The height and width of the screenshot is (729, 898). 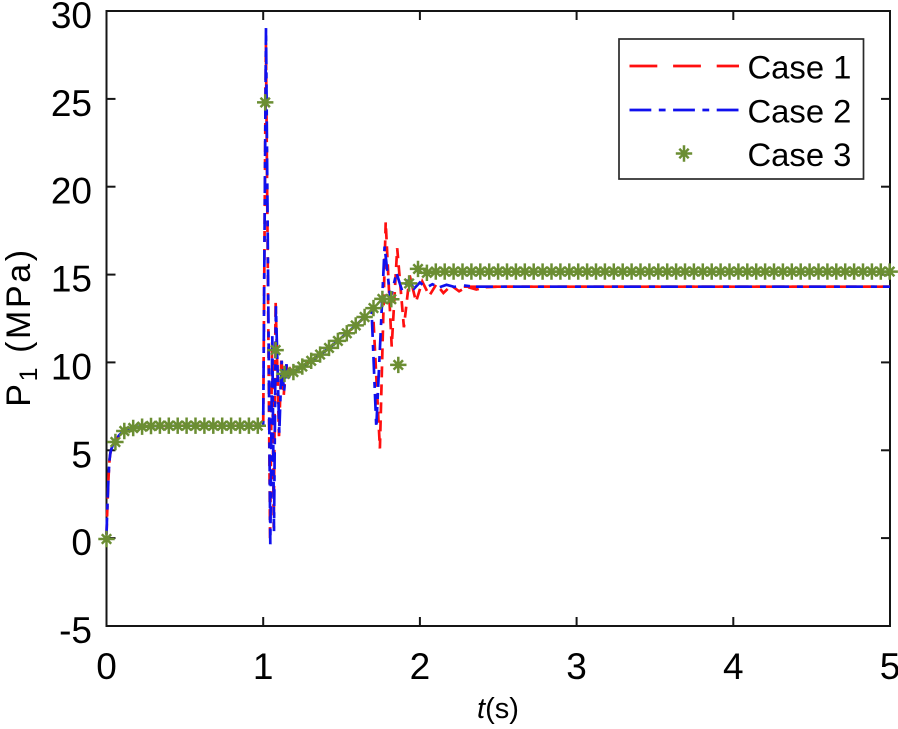 I want to click on svg-text: t(s), so click(x=498, y=708).